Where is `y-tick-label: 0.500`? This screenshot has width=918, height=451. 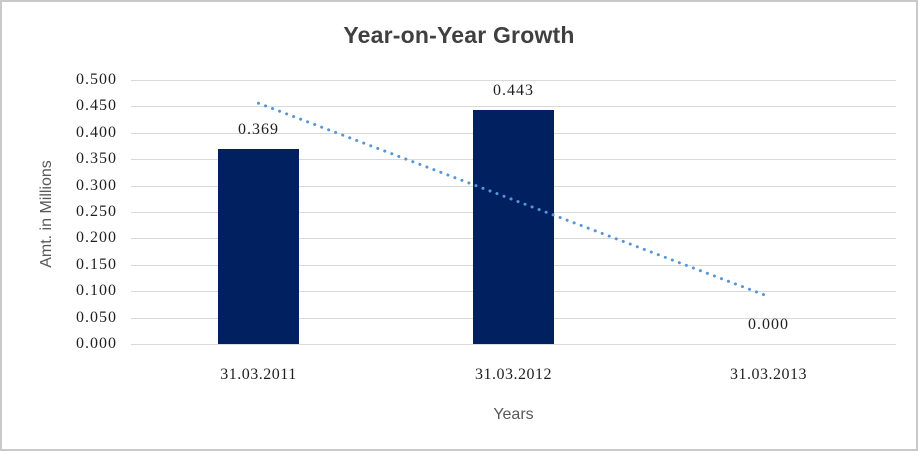 y-tick-label: 0.500 is located at coordinates (96, 79).